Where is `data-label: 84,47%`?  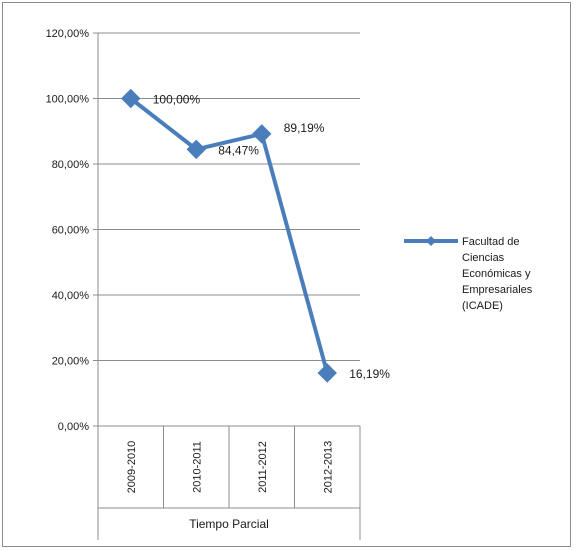
data-label: 84,47% is located at coordinates (238, 150).